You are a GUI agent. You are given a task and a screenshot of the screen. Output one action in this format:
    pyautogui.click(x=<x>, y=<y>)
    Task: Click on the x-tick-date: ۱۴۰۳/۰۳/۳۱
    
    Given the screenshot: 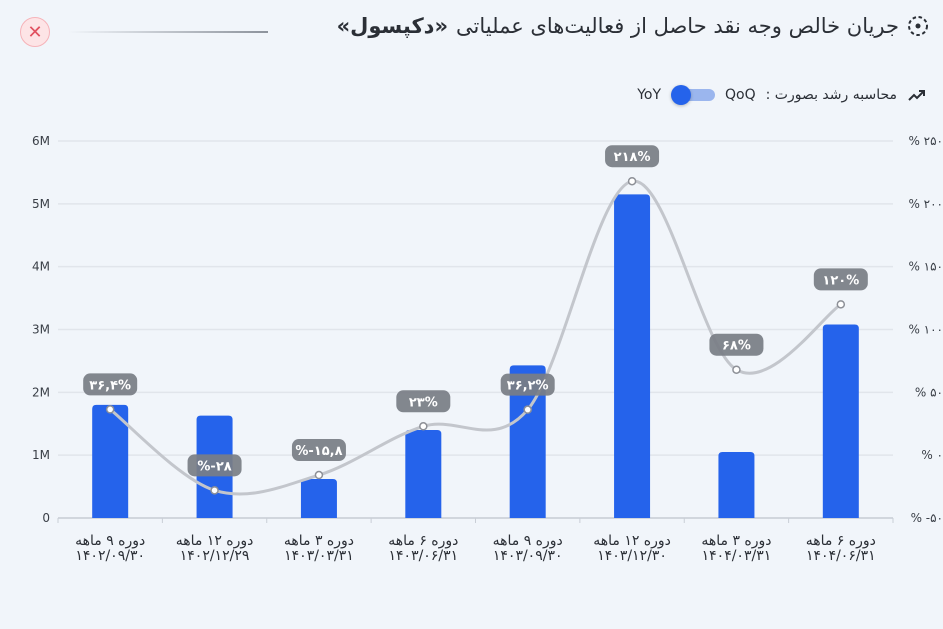 What is the action you would take?
    pyautogui.click(x=319, y=556)
    